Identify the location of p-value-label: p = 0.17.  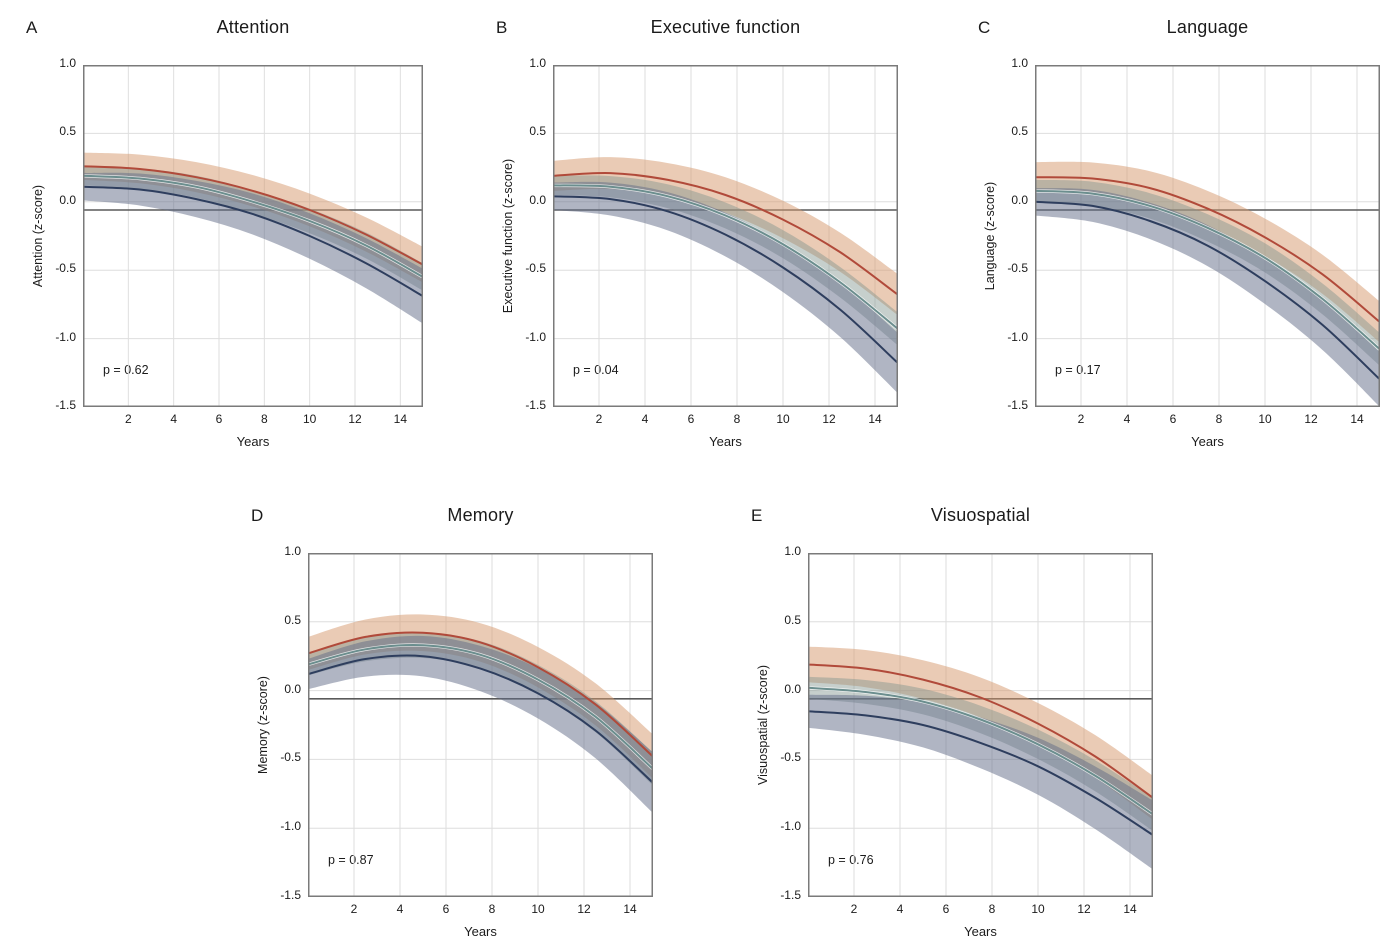
(1078, 370).